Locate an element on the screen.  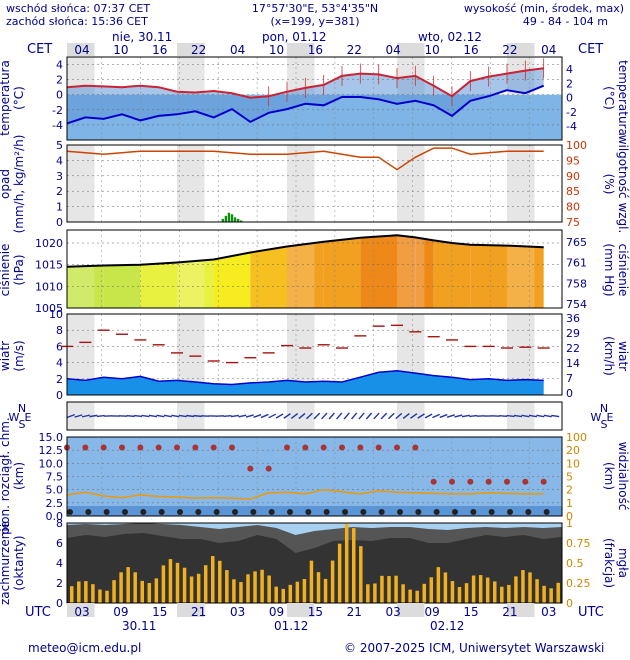
altitude-values: 49 - 84 - 104 m is located at coordinates (565, 21).